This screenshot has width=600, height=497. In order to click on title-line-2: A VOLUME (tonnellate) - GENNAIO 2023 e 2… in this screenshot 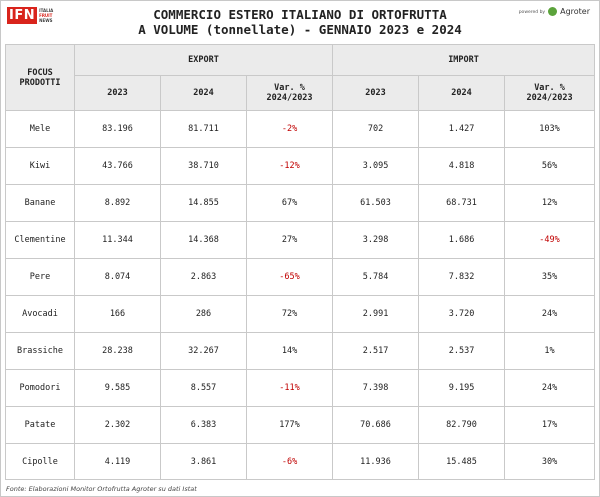, I will do `click(300, 29)`.